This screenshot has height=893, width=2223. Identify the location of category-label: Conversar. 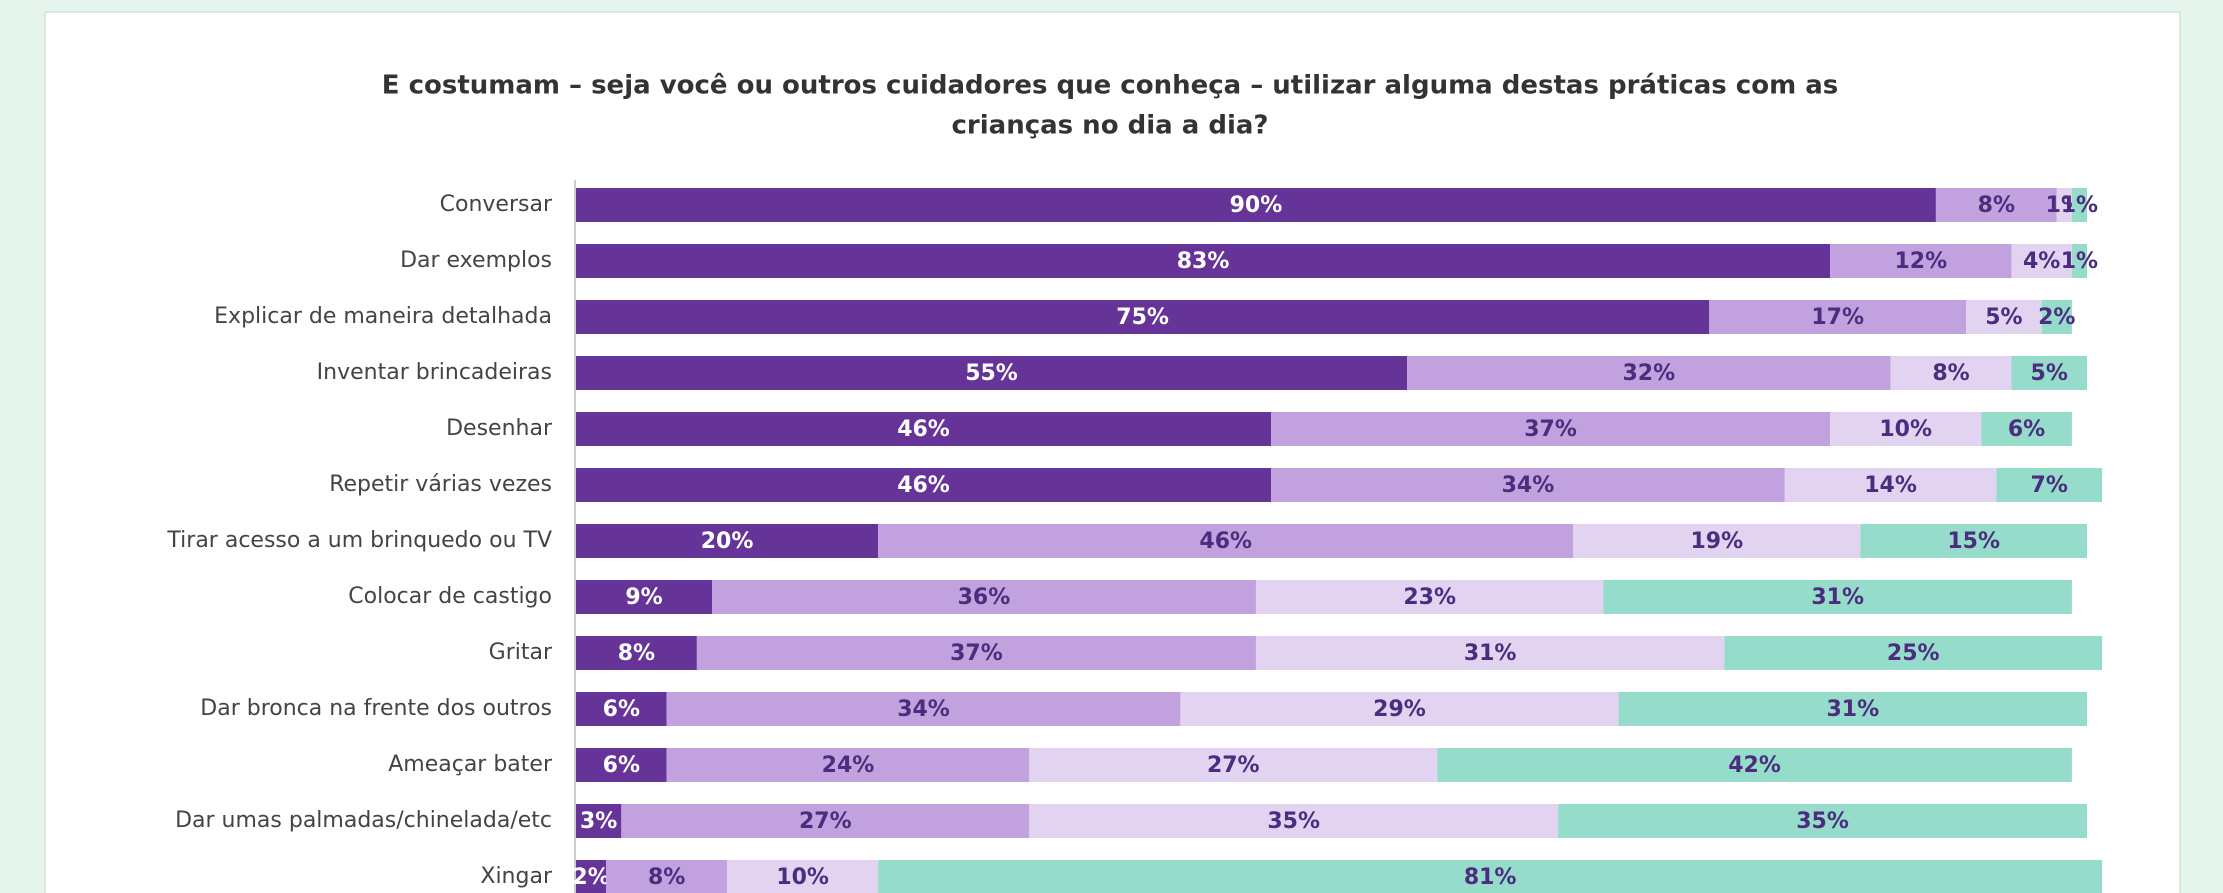
(496, 204).